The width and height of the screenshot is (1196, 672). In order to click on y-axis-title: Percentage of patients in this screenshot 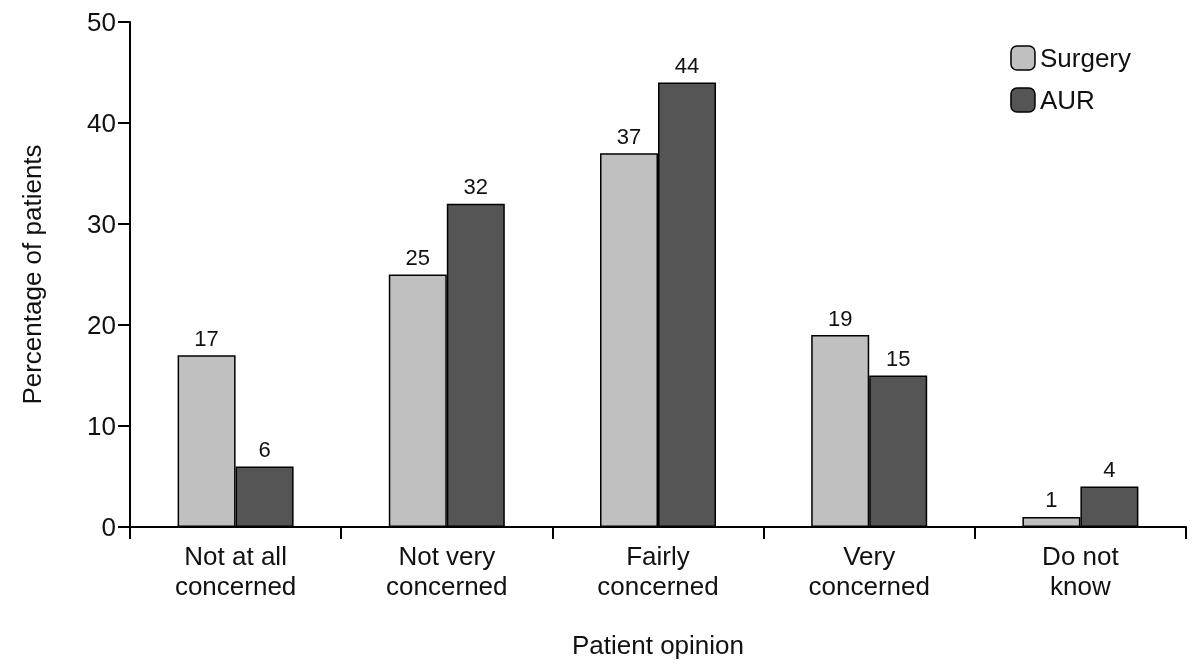, I will do `click(32, 274)`.